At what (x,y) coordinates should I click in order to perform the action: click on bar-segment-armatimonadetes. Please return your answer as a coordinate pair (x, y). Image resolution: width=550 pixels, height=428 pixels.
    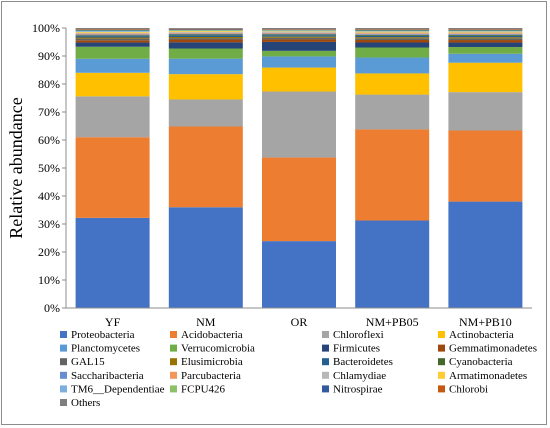
    Looking at the image, I should click on (392, 32).